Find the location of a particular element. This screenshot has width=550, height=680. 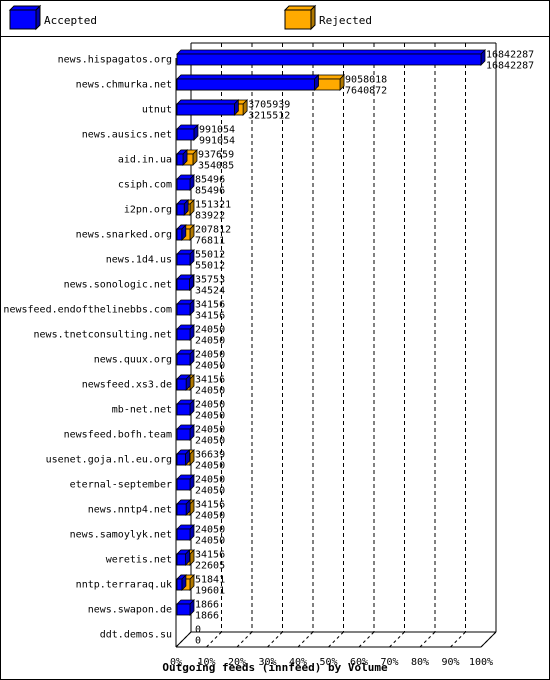

category-label: csiph.com is located at coordinates (145, 185).